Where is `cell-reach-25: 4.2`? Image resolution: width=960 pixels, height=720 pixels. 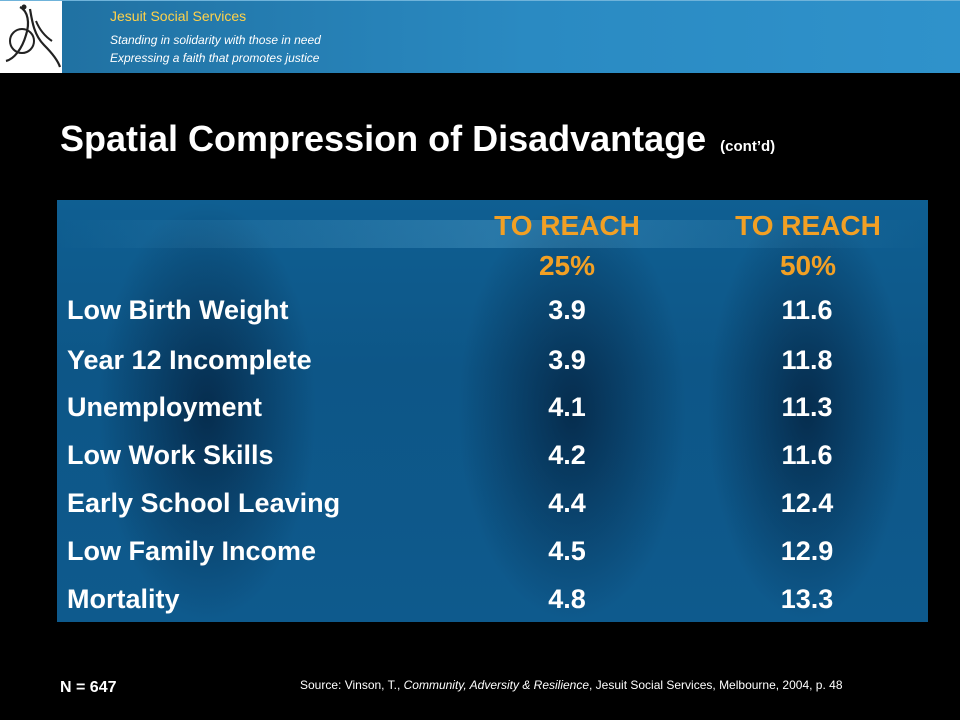 cell-reach-25: 4.2 is located at coordinates (567, 455).